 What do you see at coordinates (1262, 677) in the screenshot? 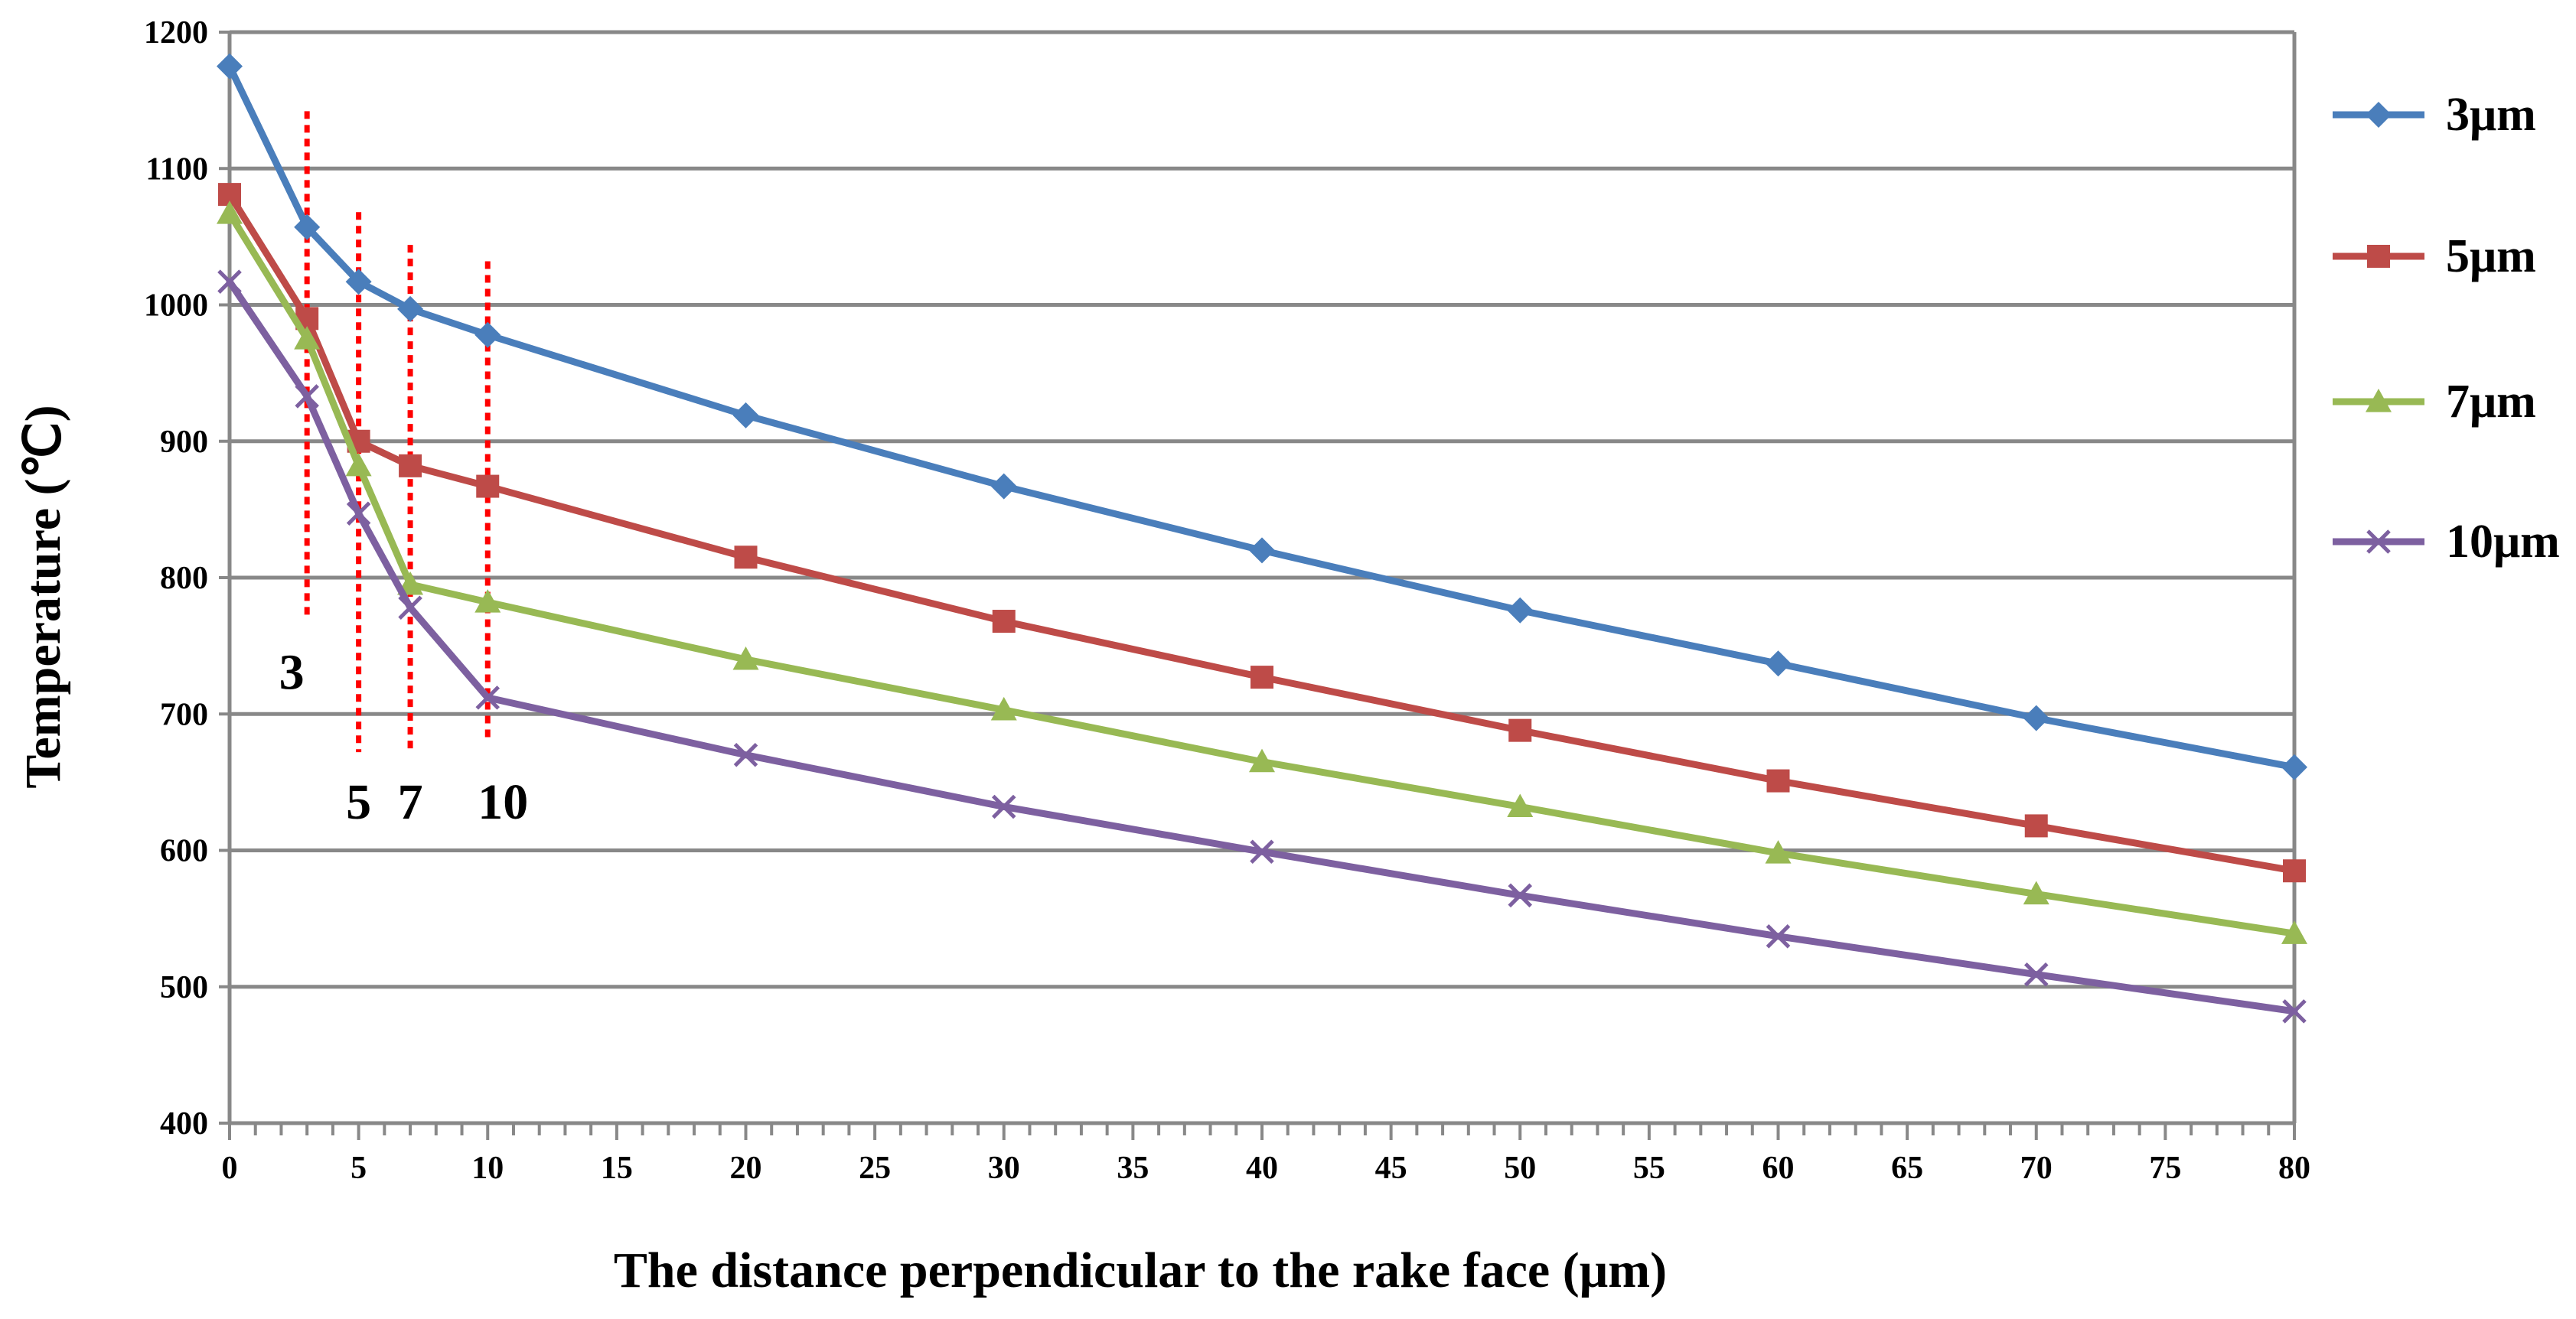
I see `data-point-5μm-40` at bounding box center [1262, 677].